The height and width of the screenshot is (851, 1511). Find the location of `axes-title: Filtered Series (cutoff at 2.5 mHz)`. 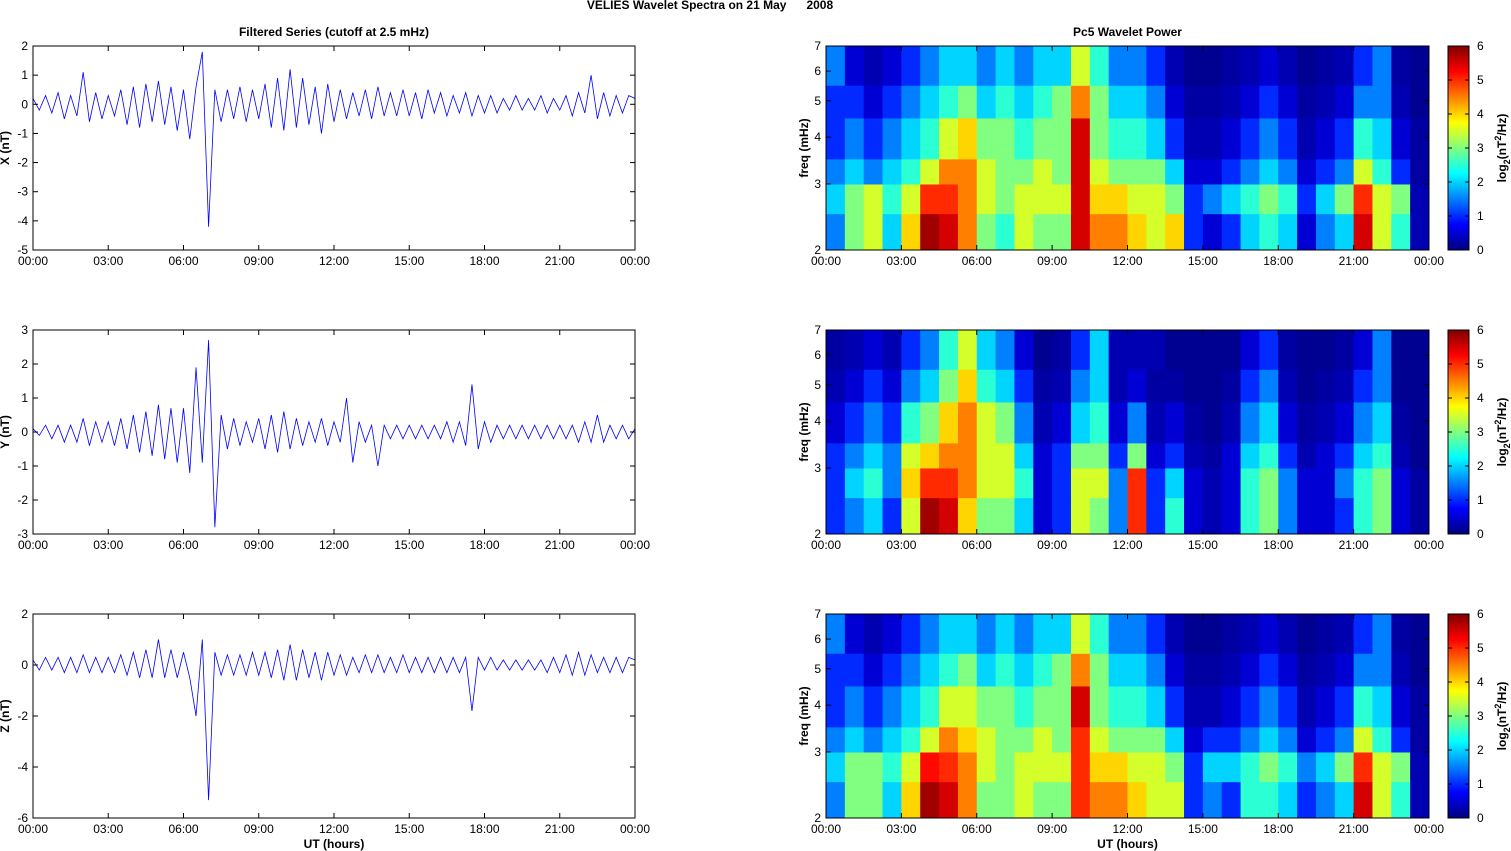

axes-title: Filtered Series (cutoff at 2.5 mHz) is located at coordinates (334, 32).